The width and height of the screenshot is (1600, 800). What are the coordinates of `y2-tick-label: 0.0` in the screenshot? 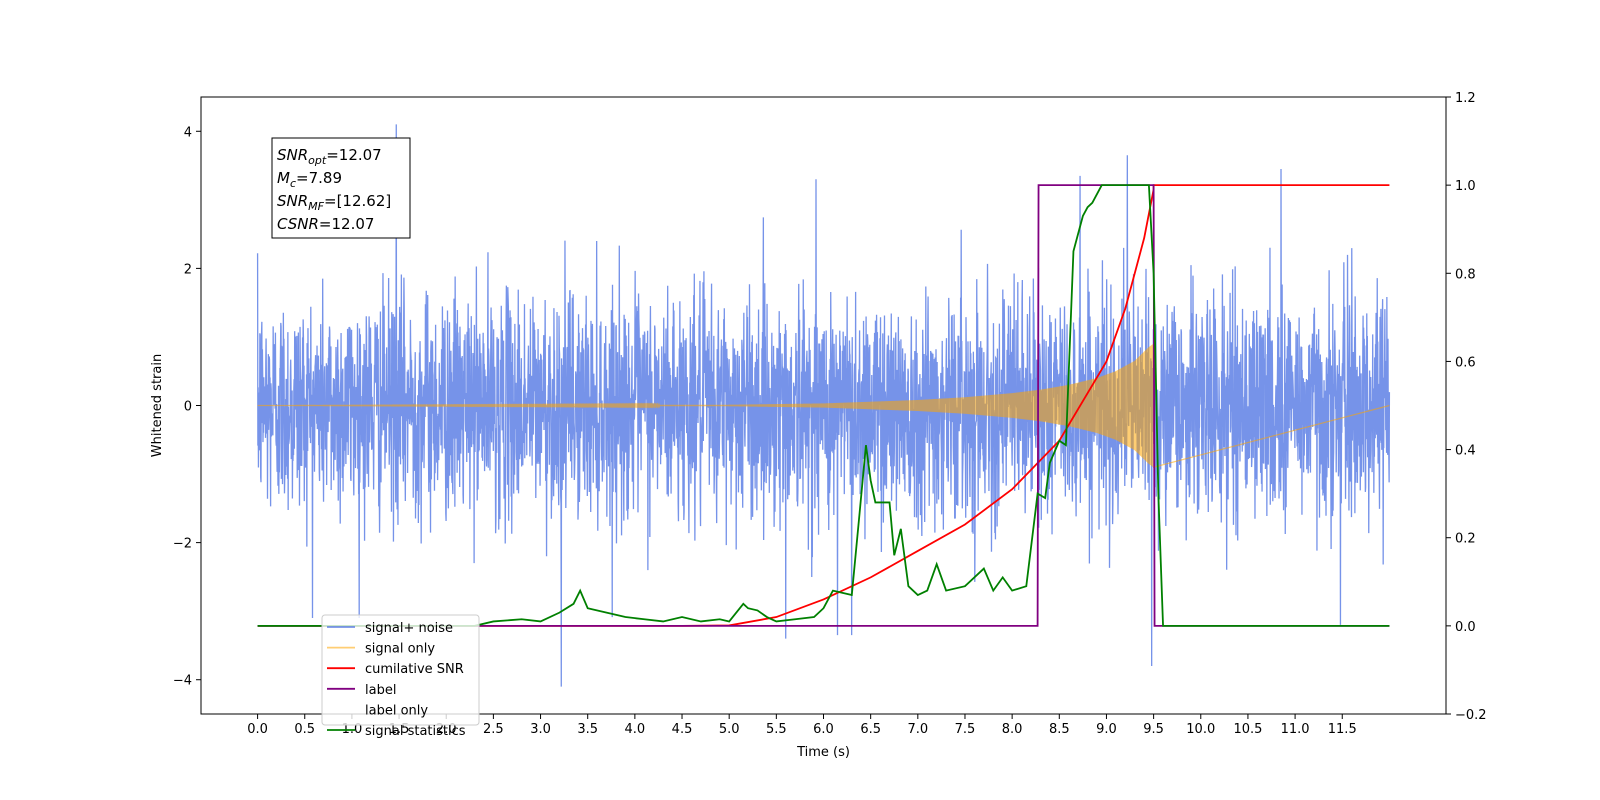 It's located at (1465, 627).